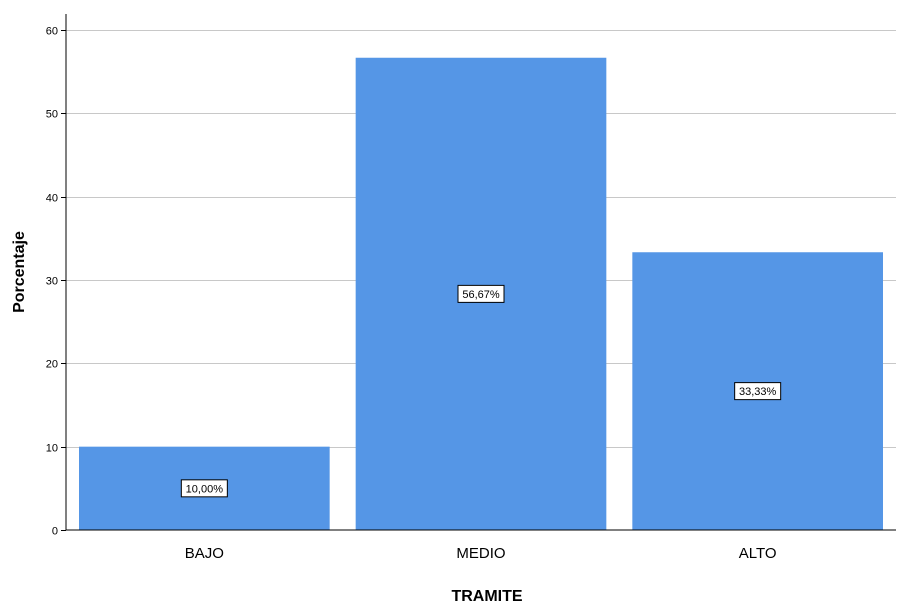 This screenshot has height=603, width=910. I want to click on y-tick-label: 50, so click(52, 115).